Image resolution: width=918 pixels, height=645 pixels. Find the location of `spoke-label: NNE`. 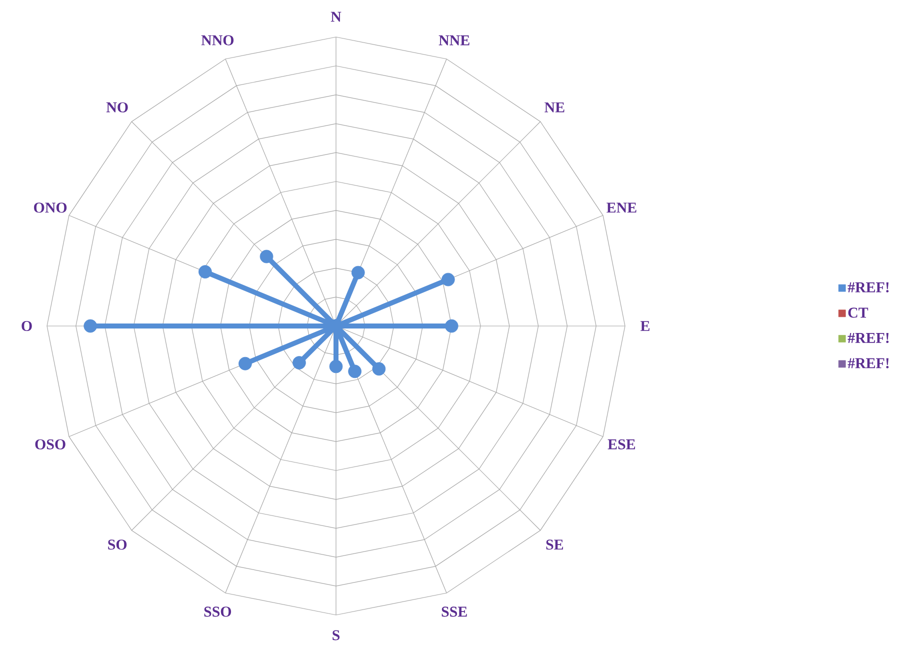

spoke-label: NNE is located at coordinates (454, 40).